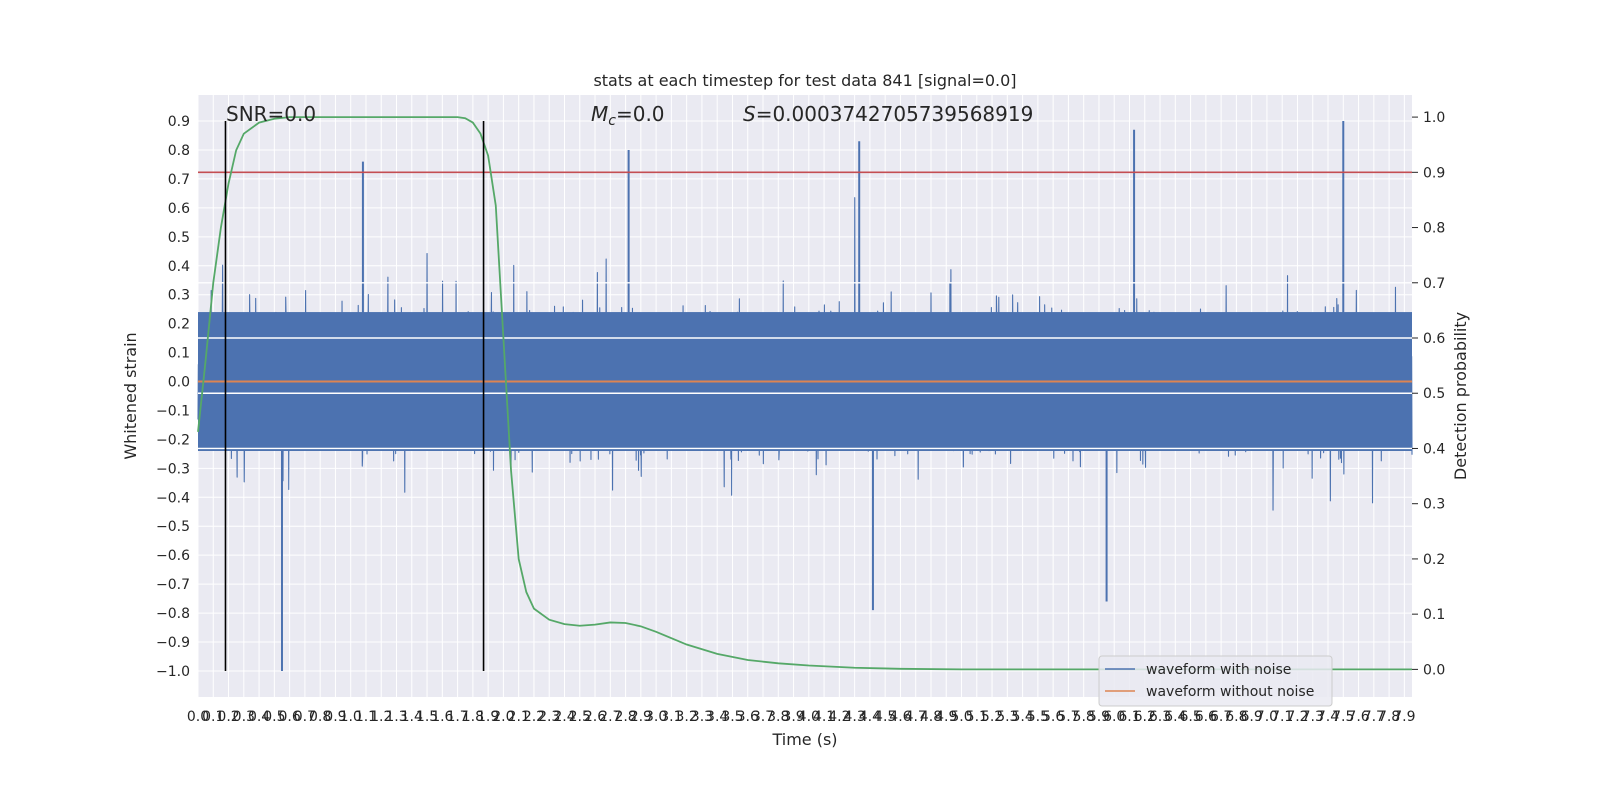 The width and height of the screenshot is (1600, 800). What do you see at coordinates (1022, 717) in the screenshot?
I see `x-tick-label: 5.4` at bounding box center [1022, 717].